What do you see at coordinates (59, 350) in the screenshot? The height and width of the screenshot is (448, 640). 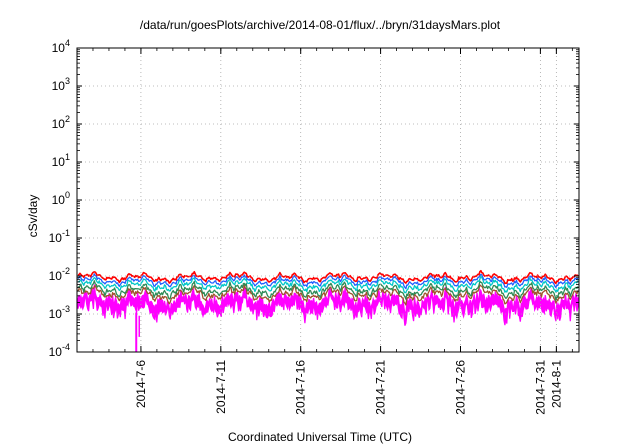 I see `y-tick-label: 10⁻⁴` at bounding box center [59, 350].